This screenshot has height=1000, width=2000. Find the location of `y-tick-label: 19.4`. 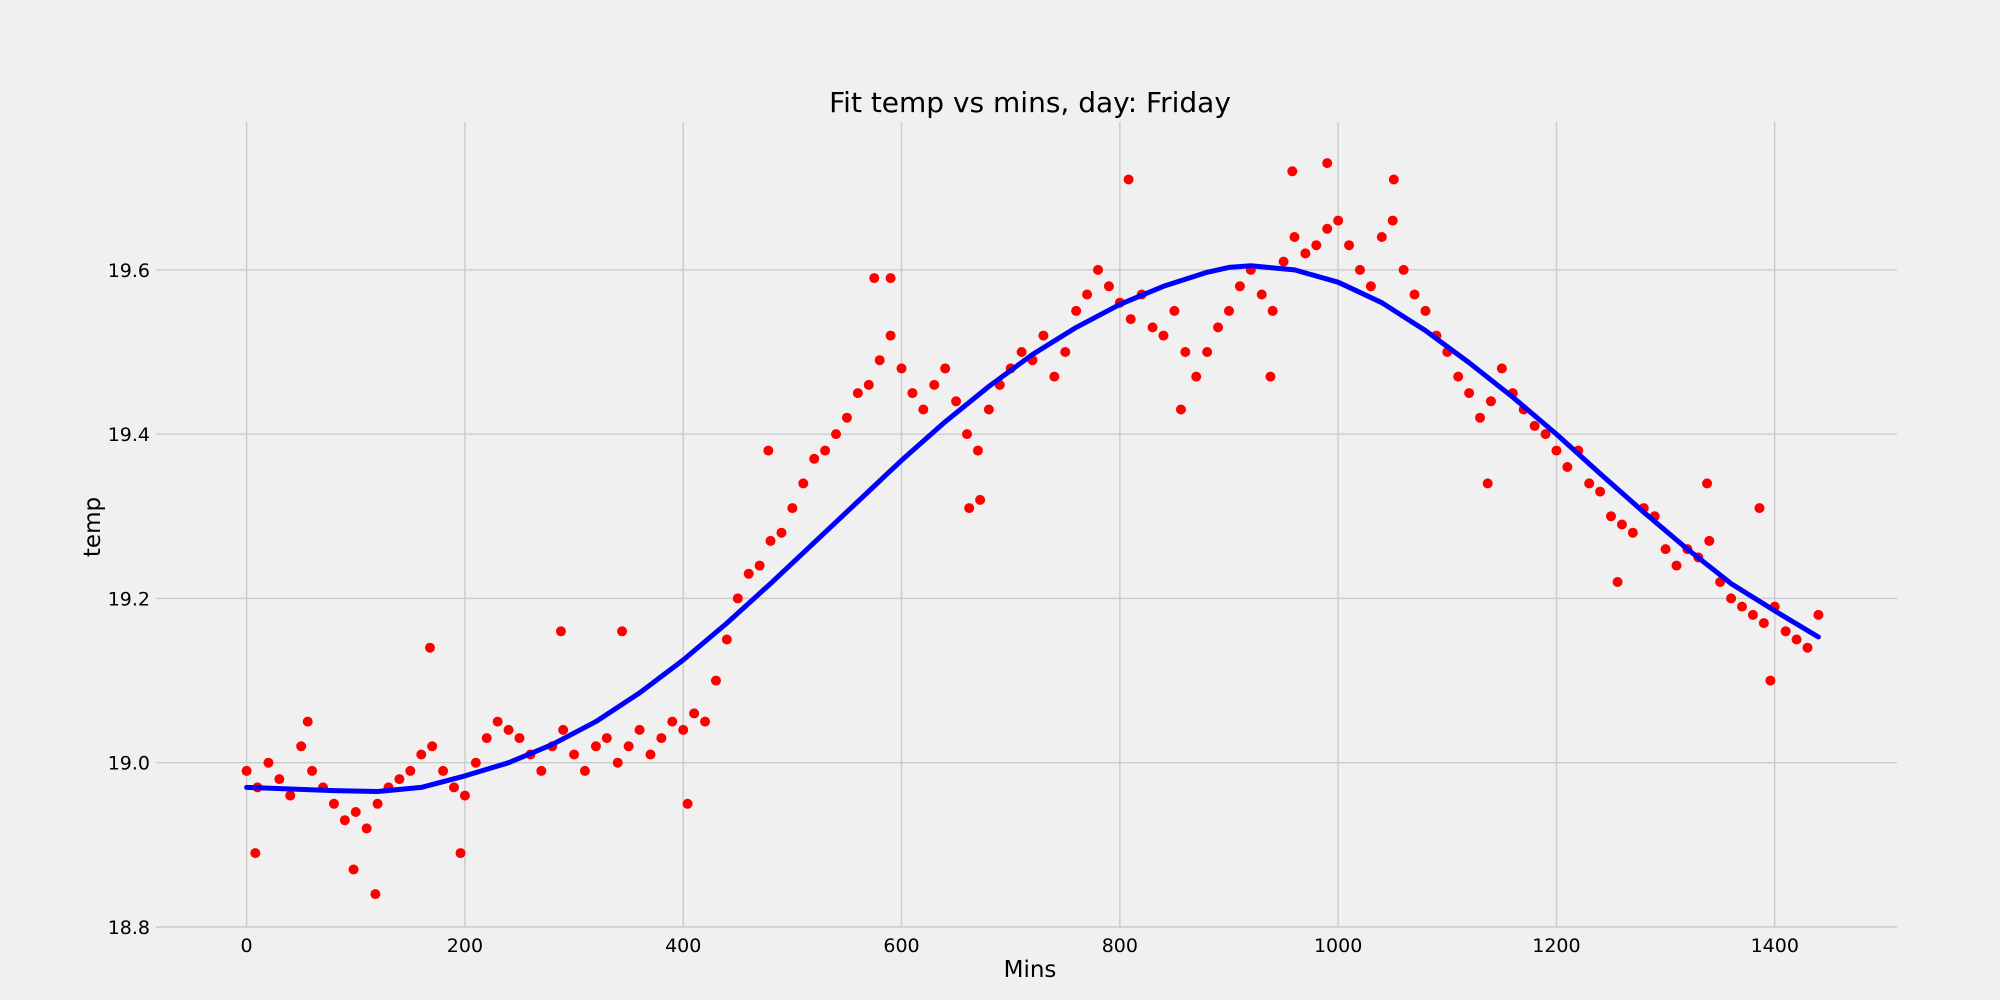

y-tick-label: 19.4 is located at coordinates (129, 435).